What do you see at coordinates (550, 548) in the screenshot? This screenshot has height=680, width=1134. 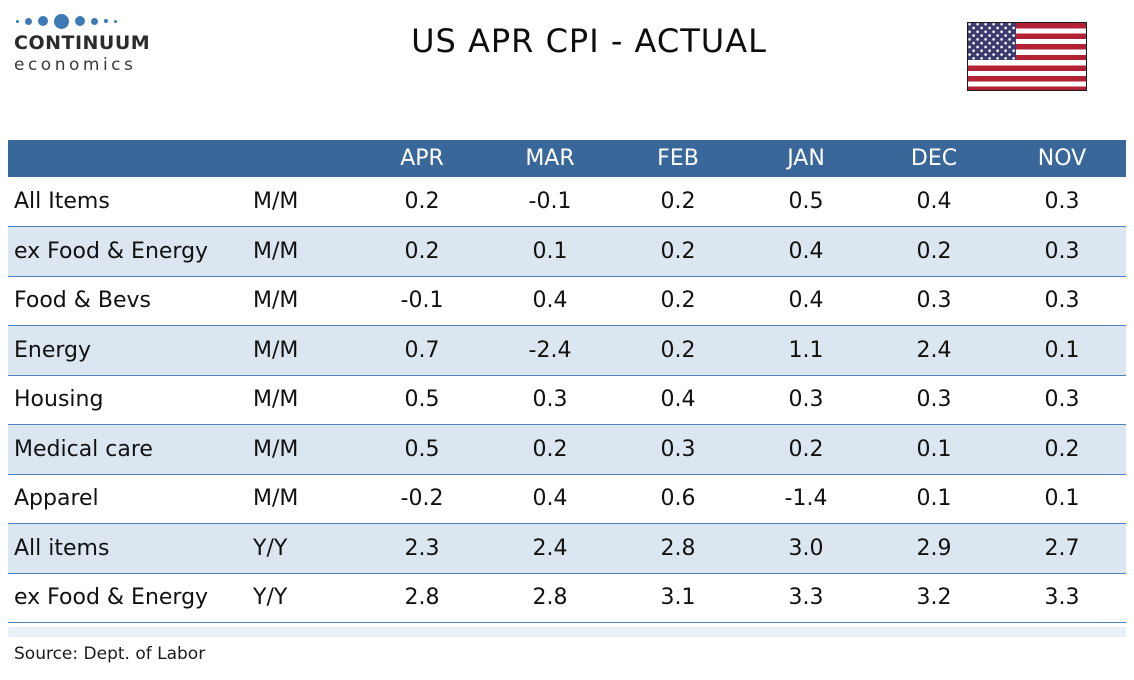 I see `cell-value: 2.4` at bounding box center [550, 548].